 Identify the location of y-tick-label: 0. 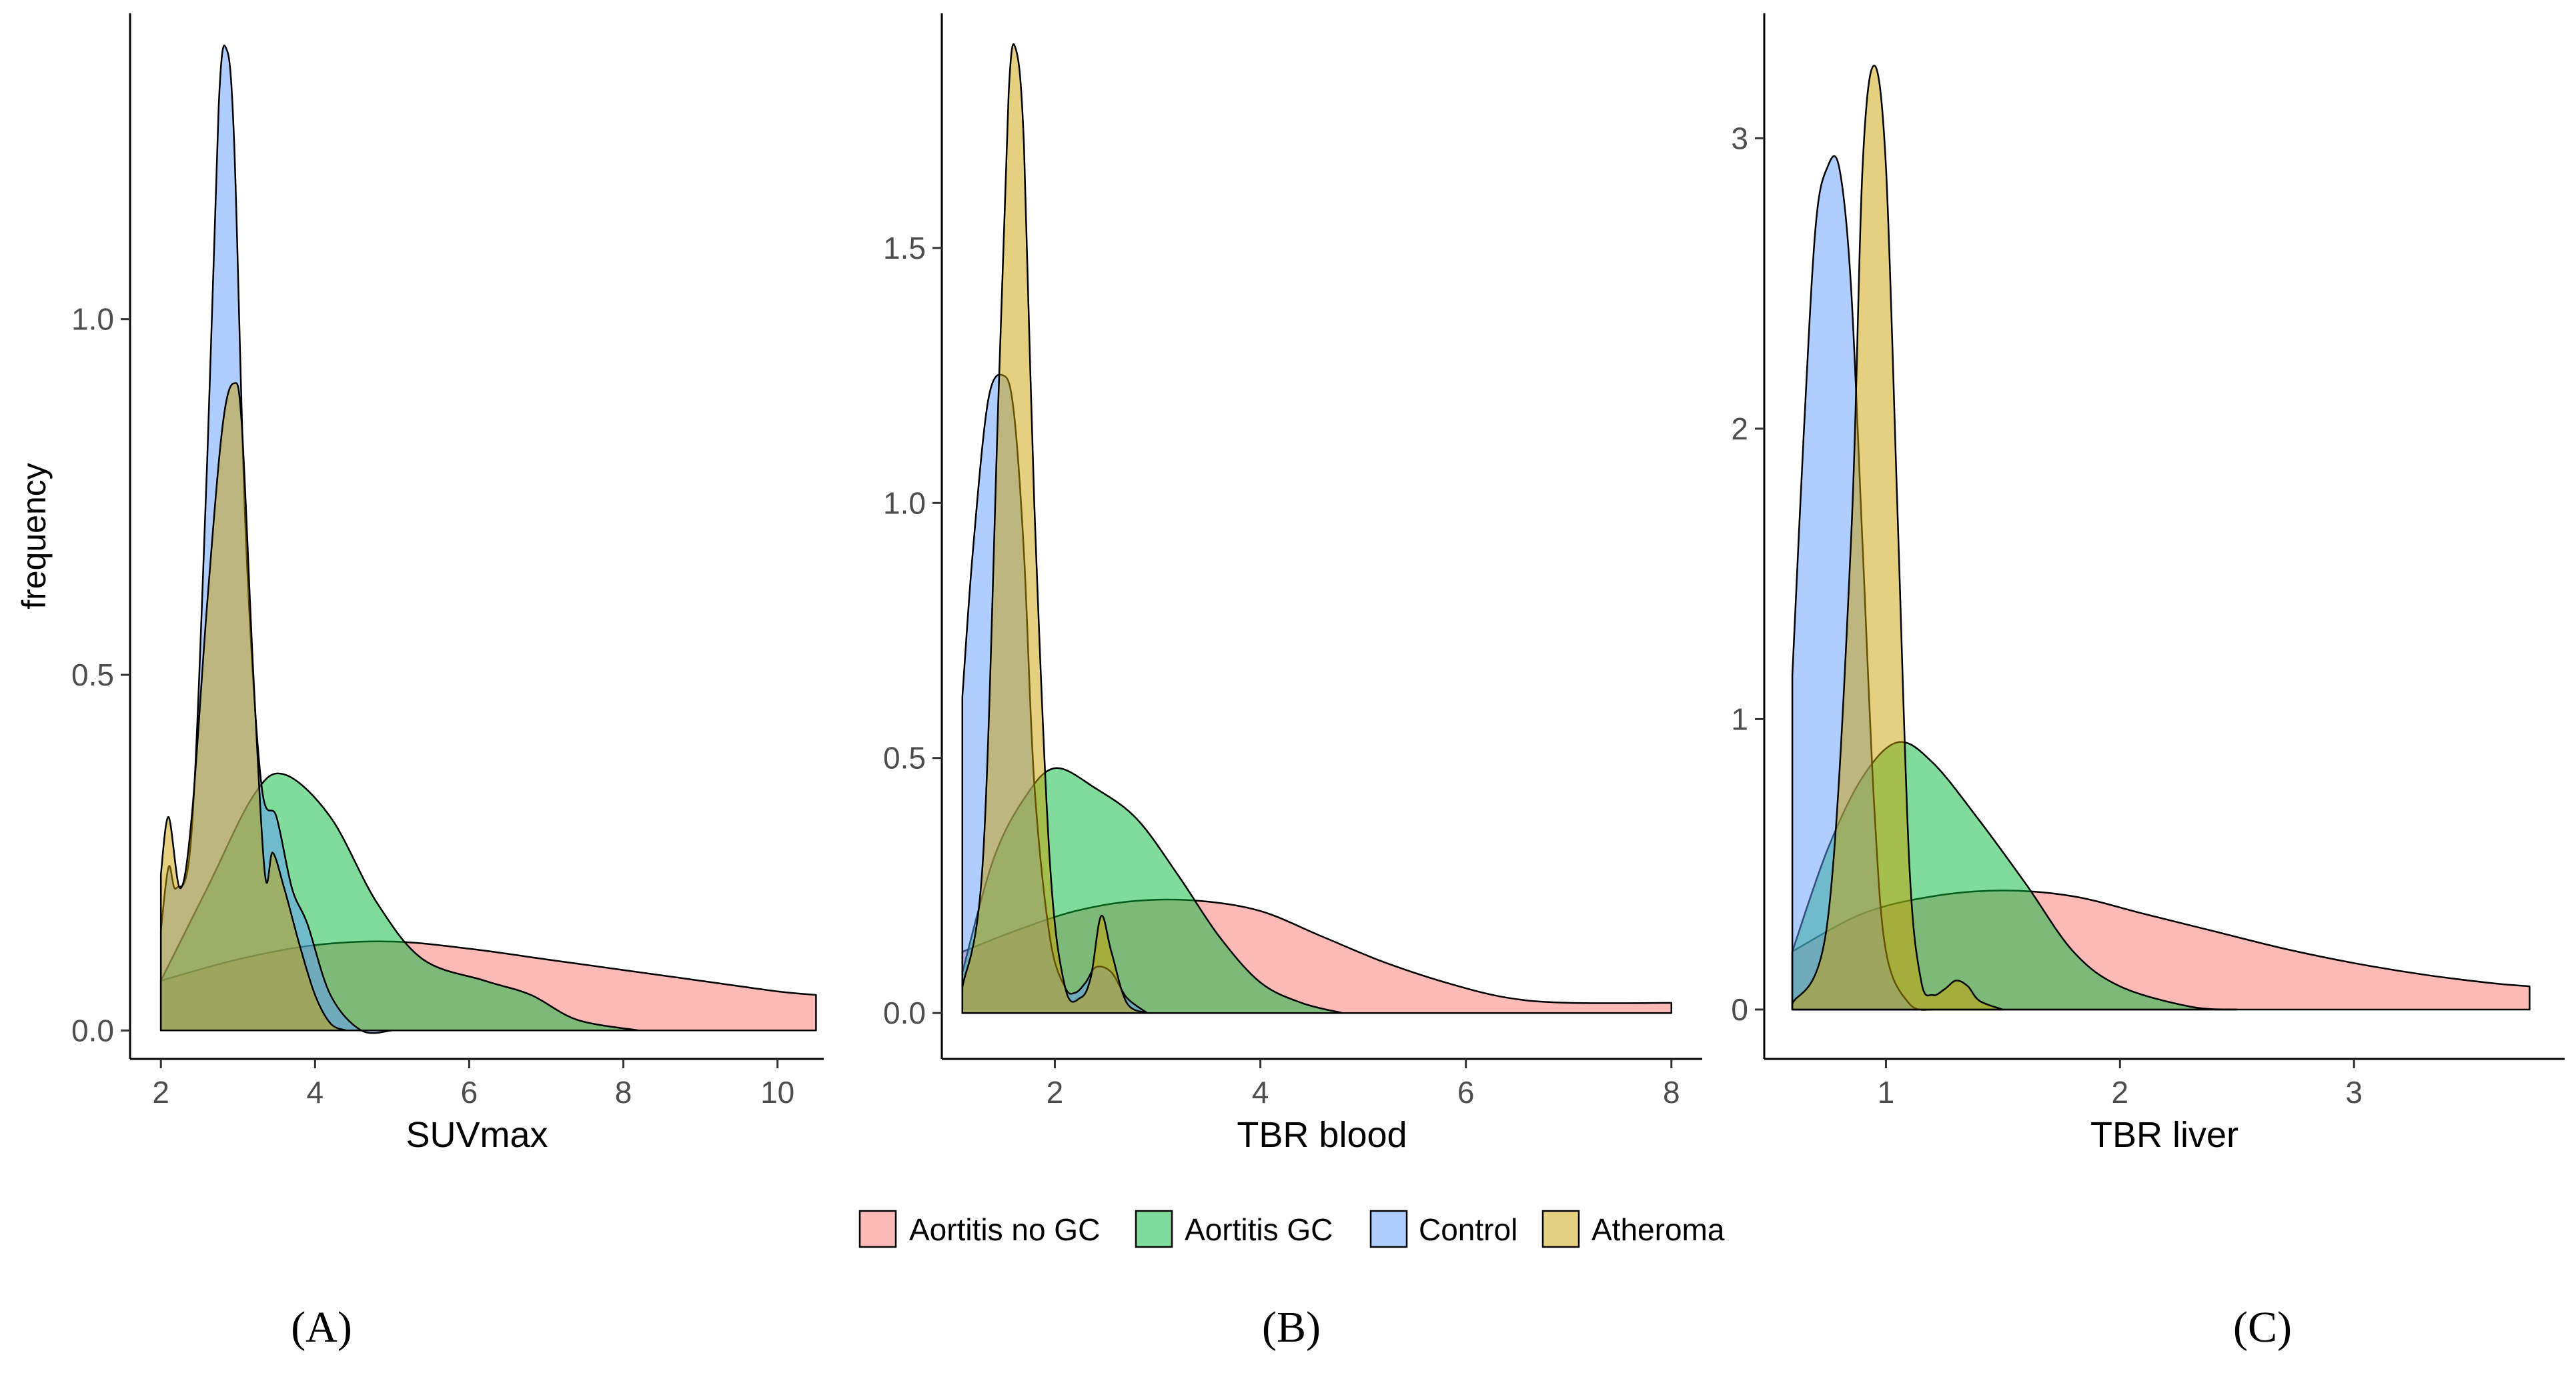
(1739, 1009).